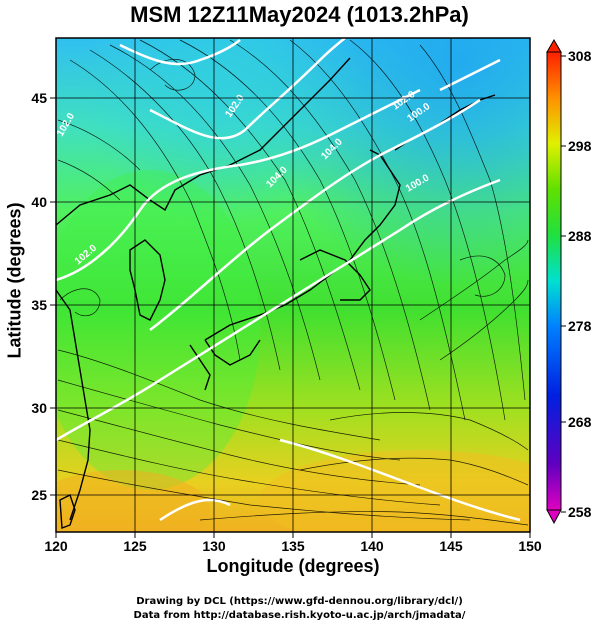 This screenshot has height=625, width=599. I want to click on x-tick-label: 120, so click(56, 546).